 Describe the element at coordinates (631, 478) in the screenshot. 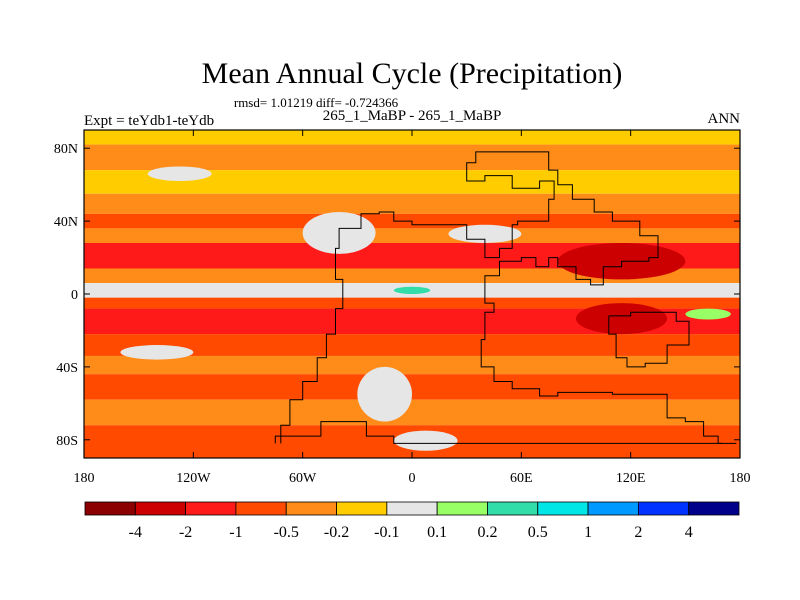

I see `x-tick-label-5: 120E` at that location.